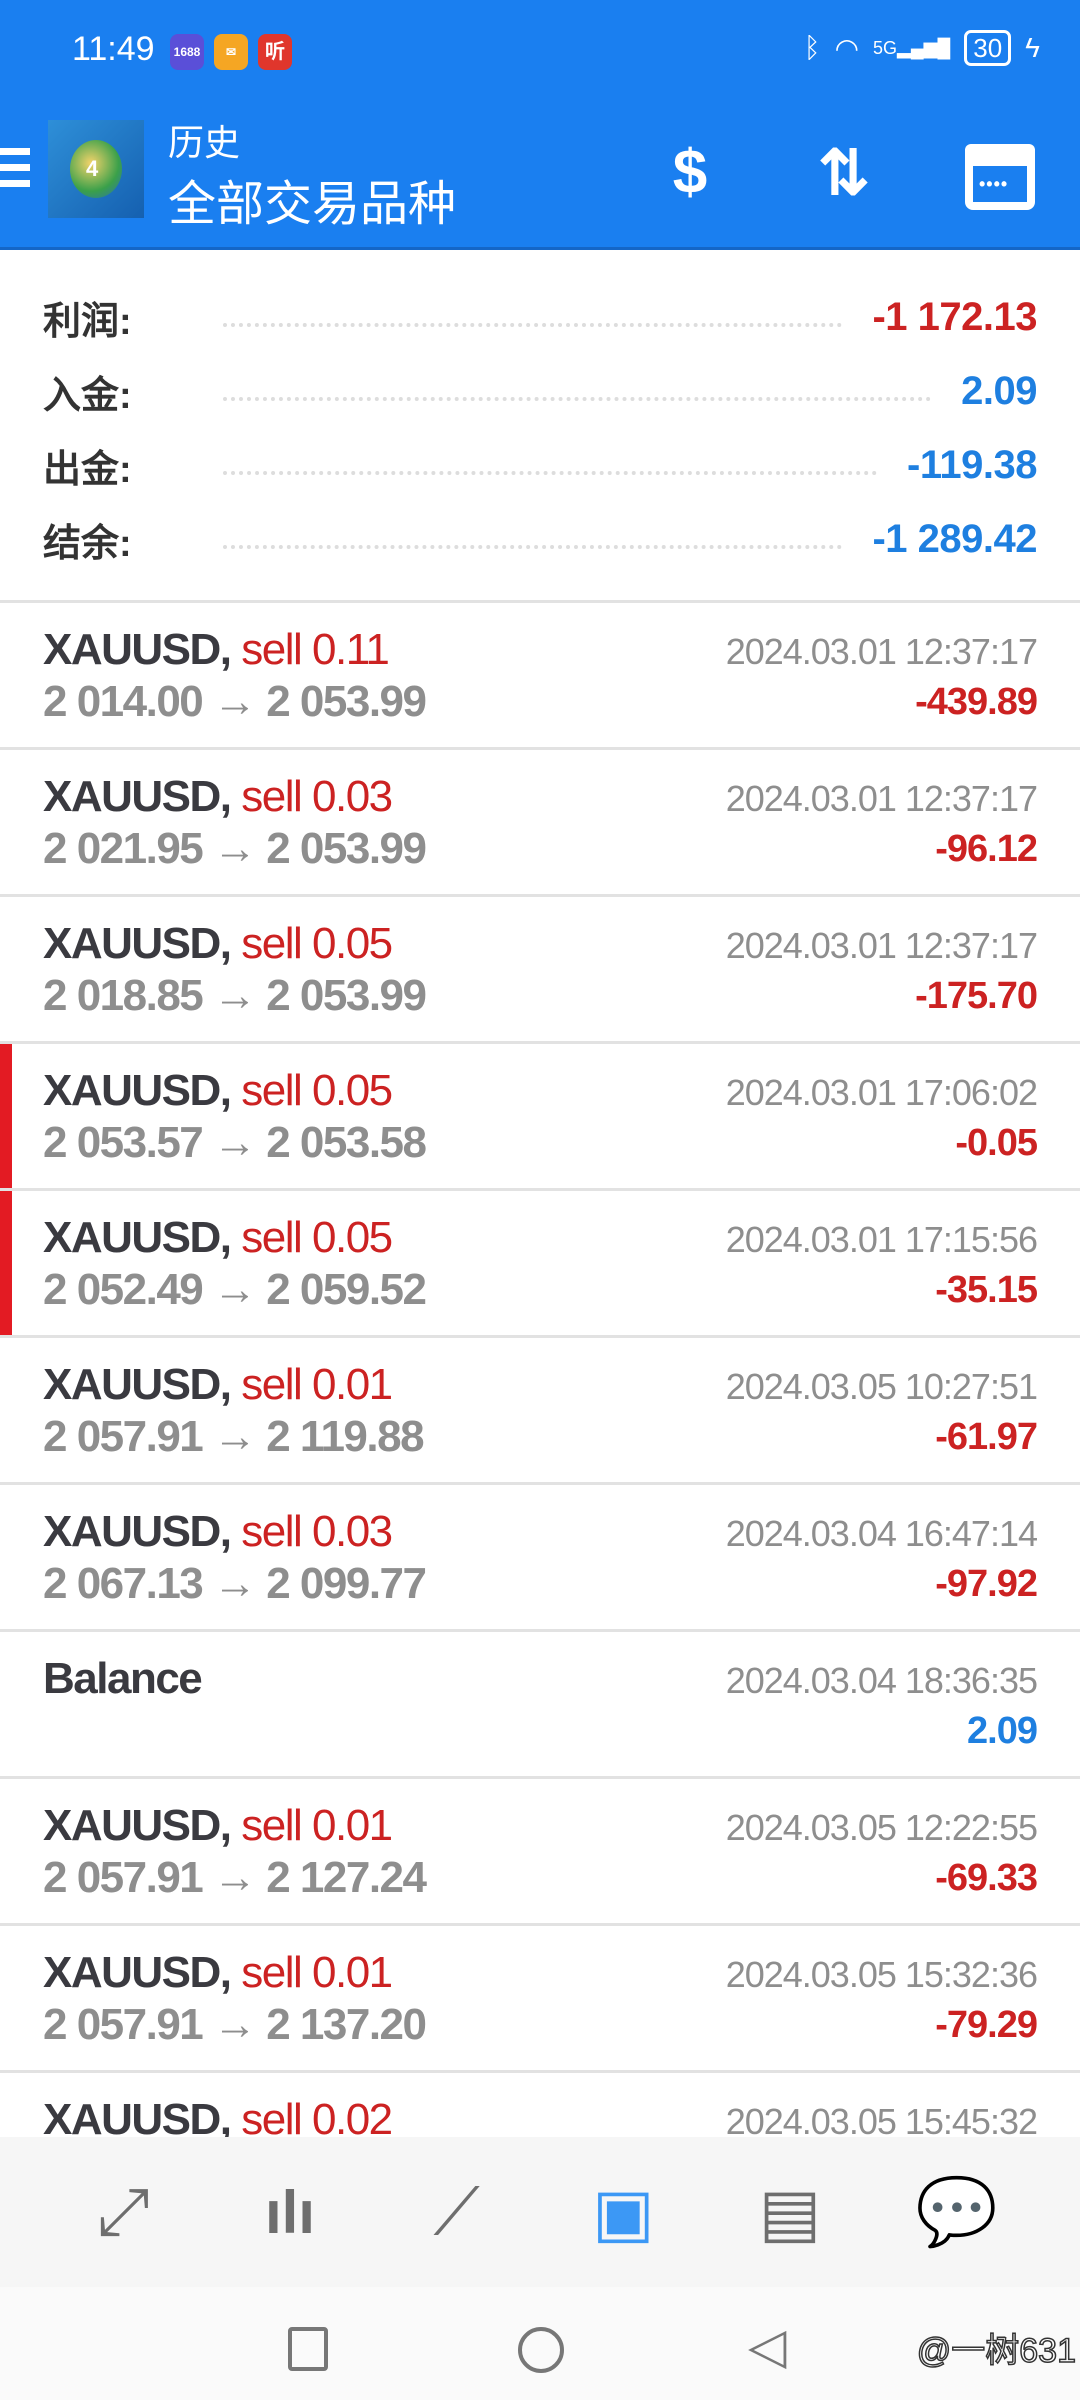  Describe the element at coordinates (123, 2210) in the screenshot. I see `arrows-diagonal-icon: ⤢` at that location.